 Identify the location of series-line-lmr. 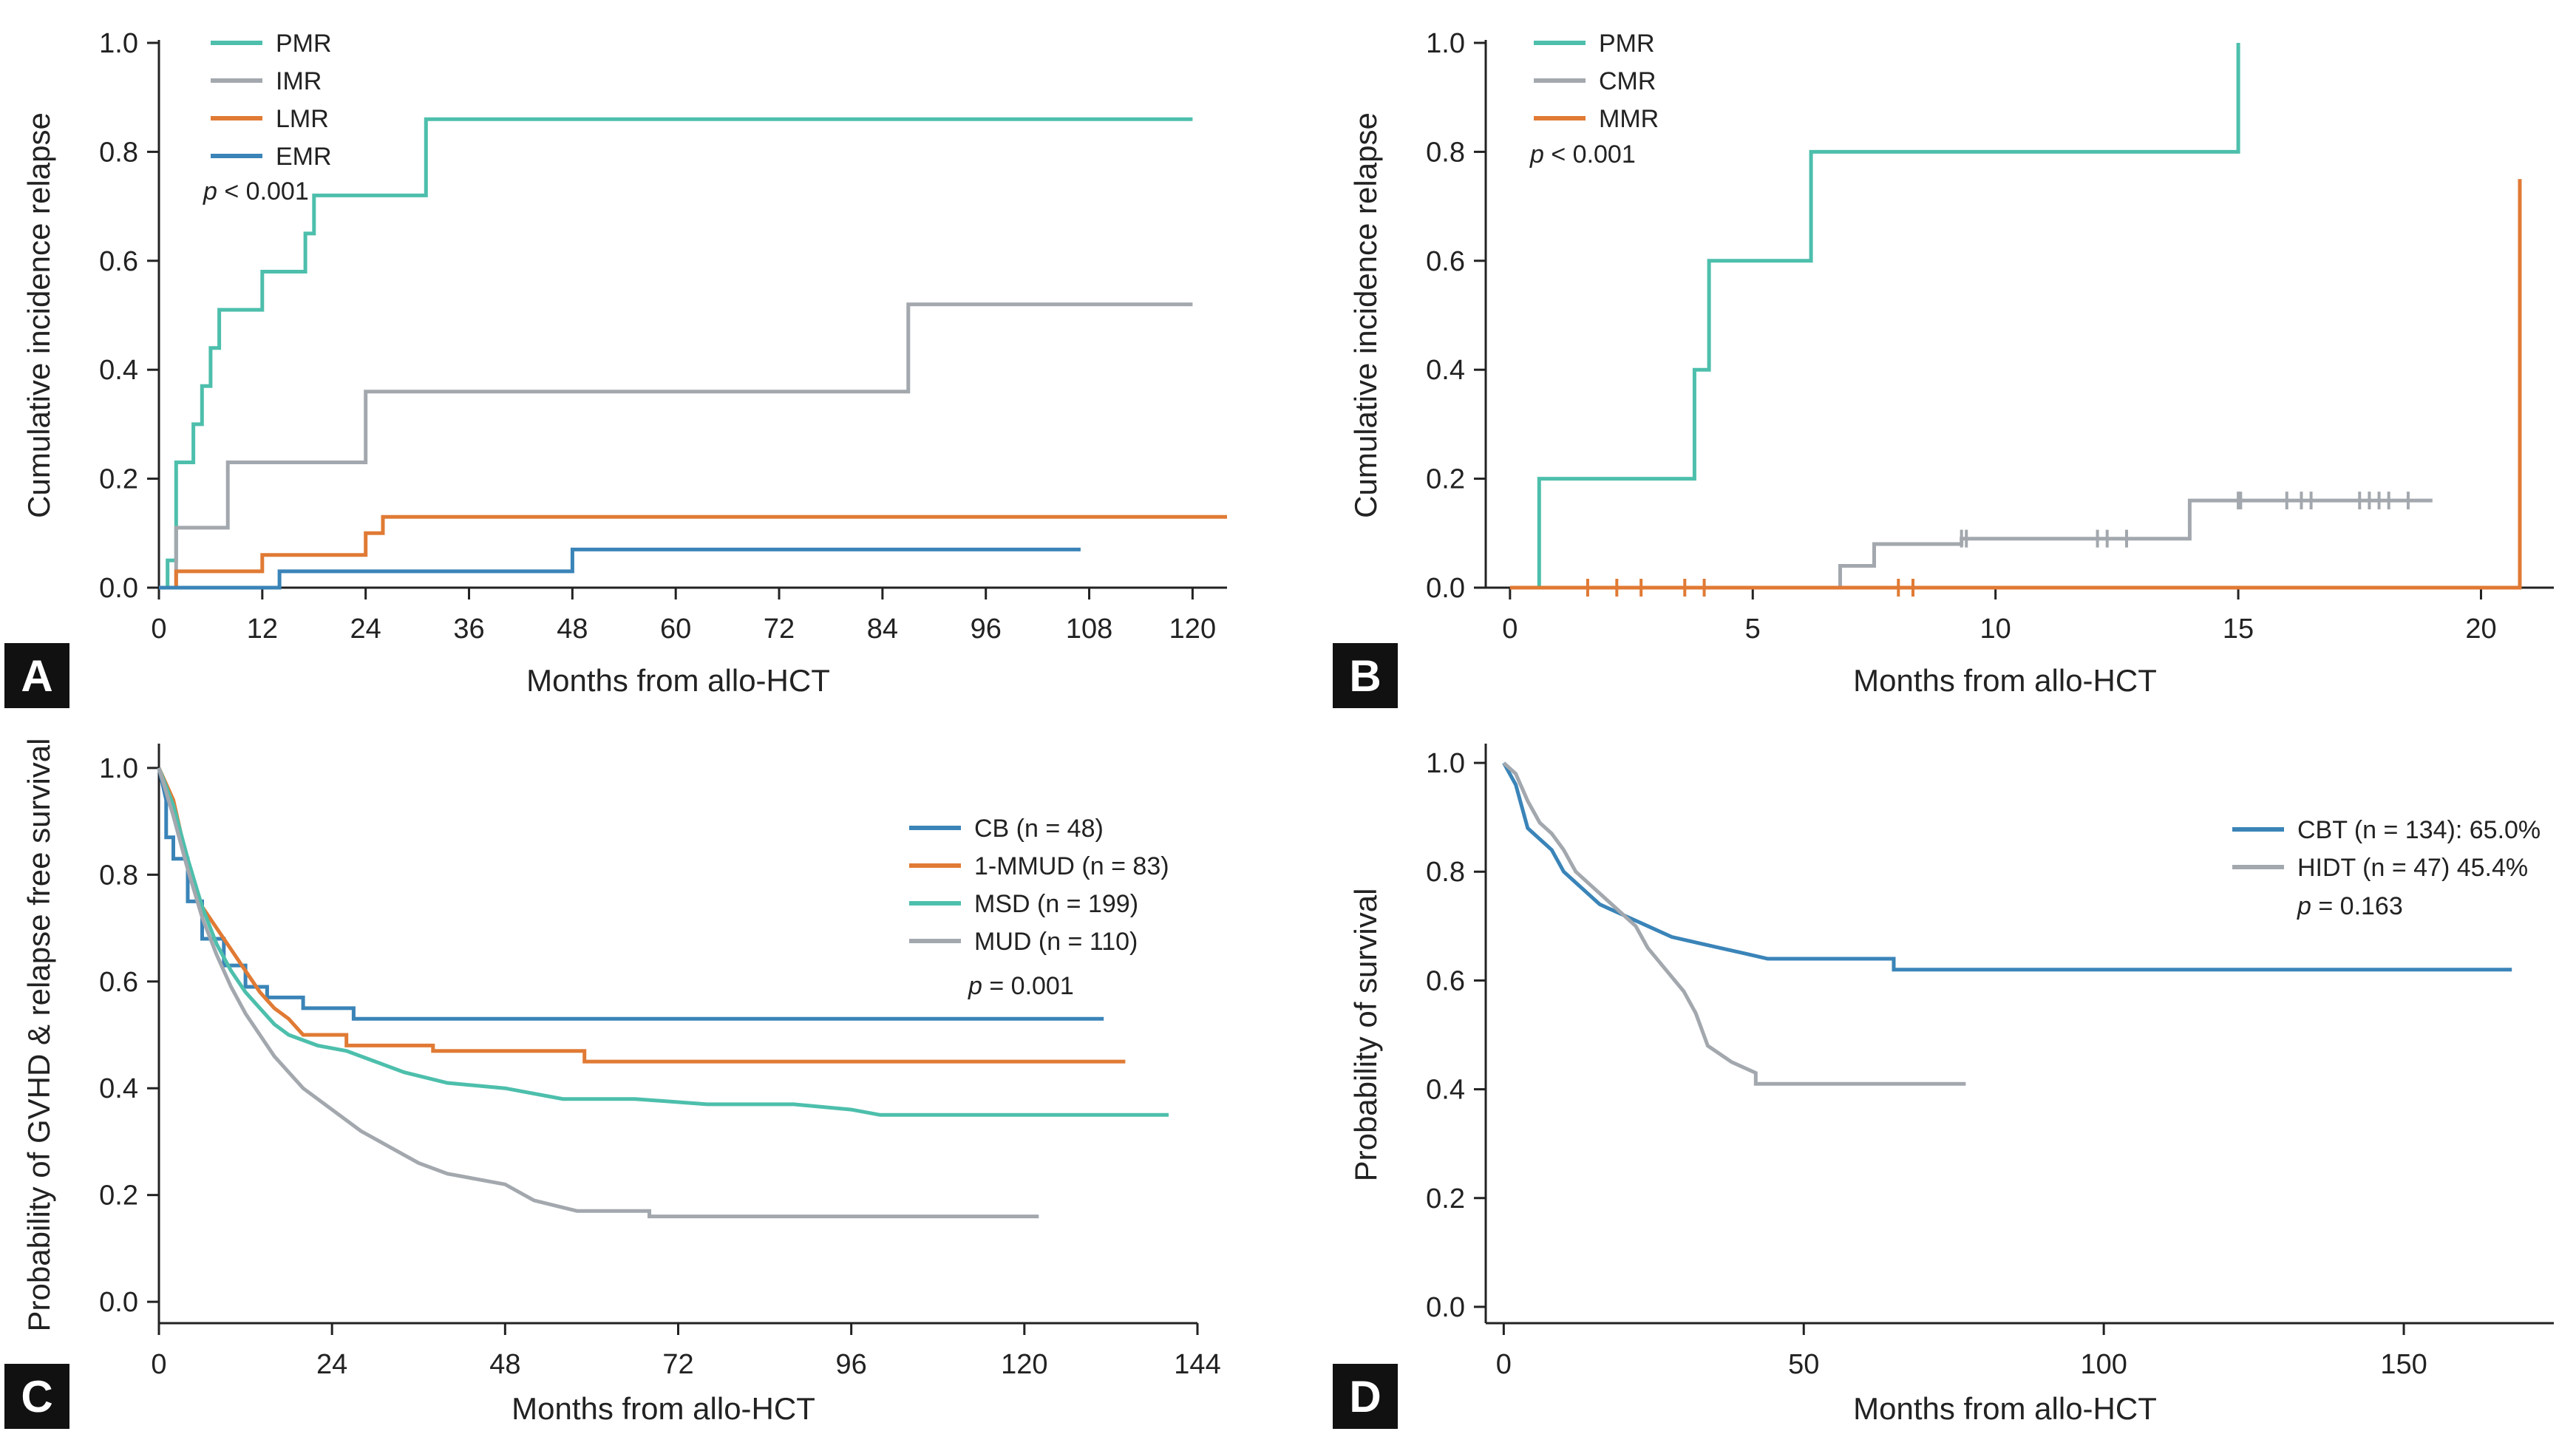
(700, 551).